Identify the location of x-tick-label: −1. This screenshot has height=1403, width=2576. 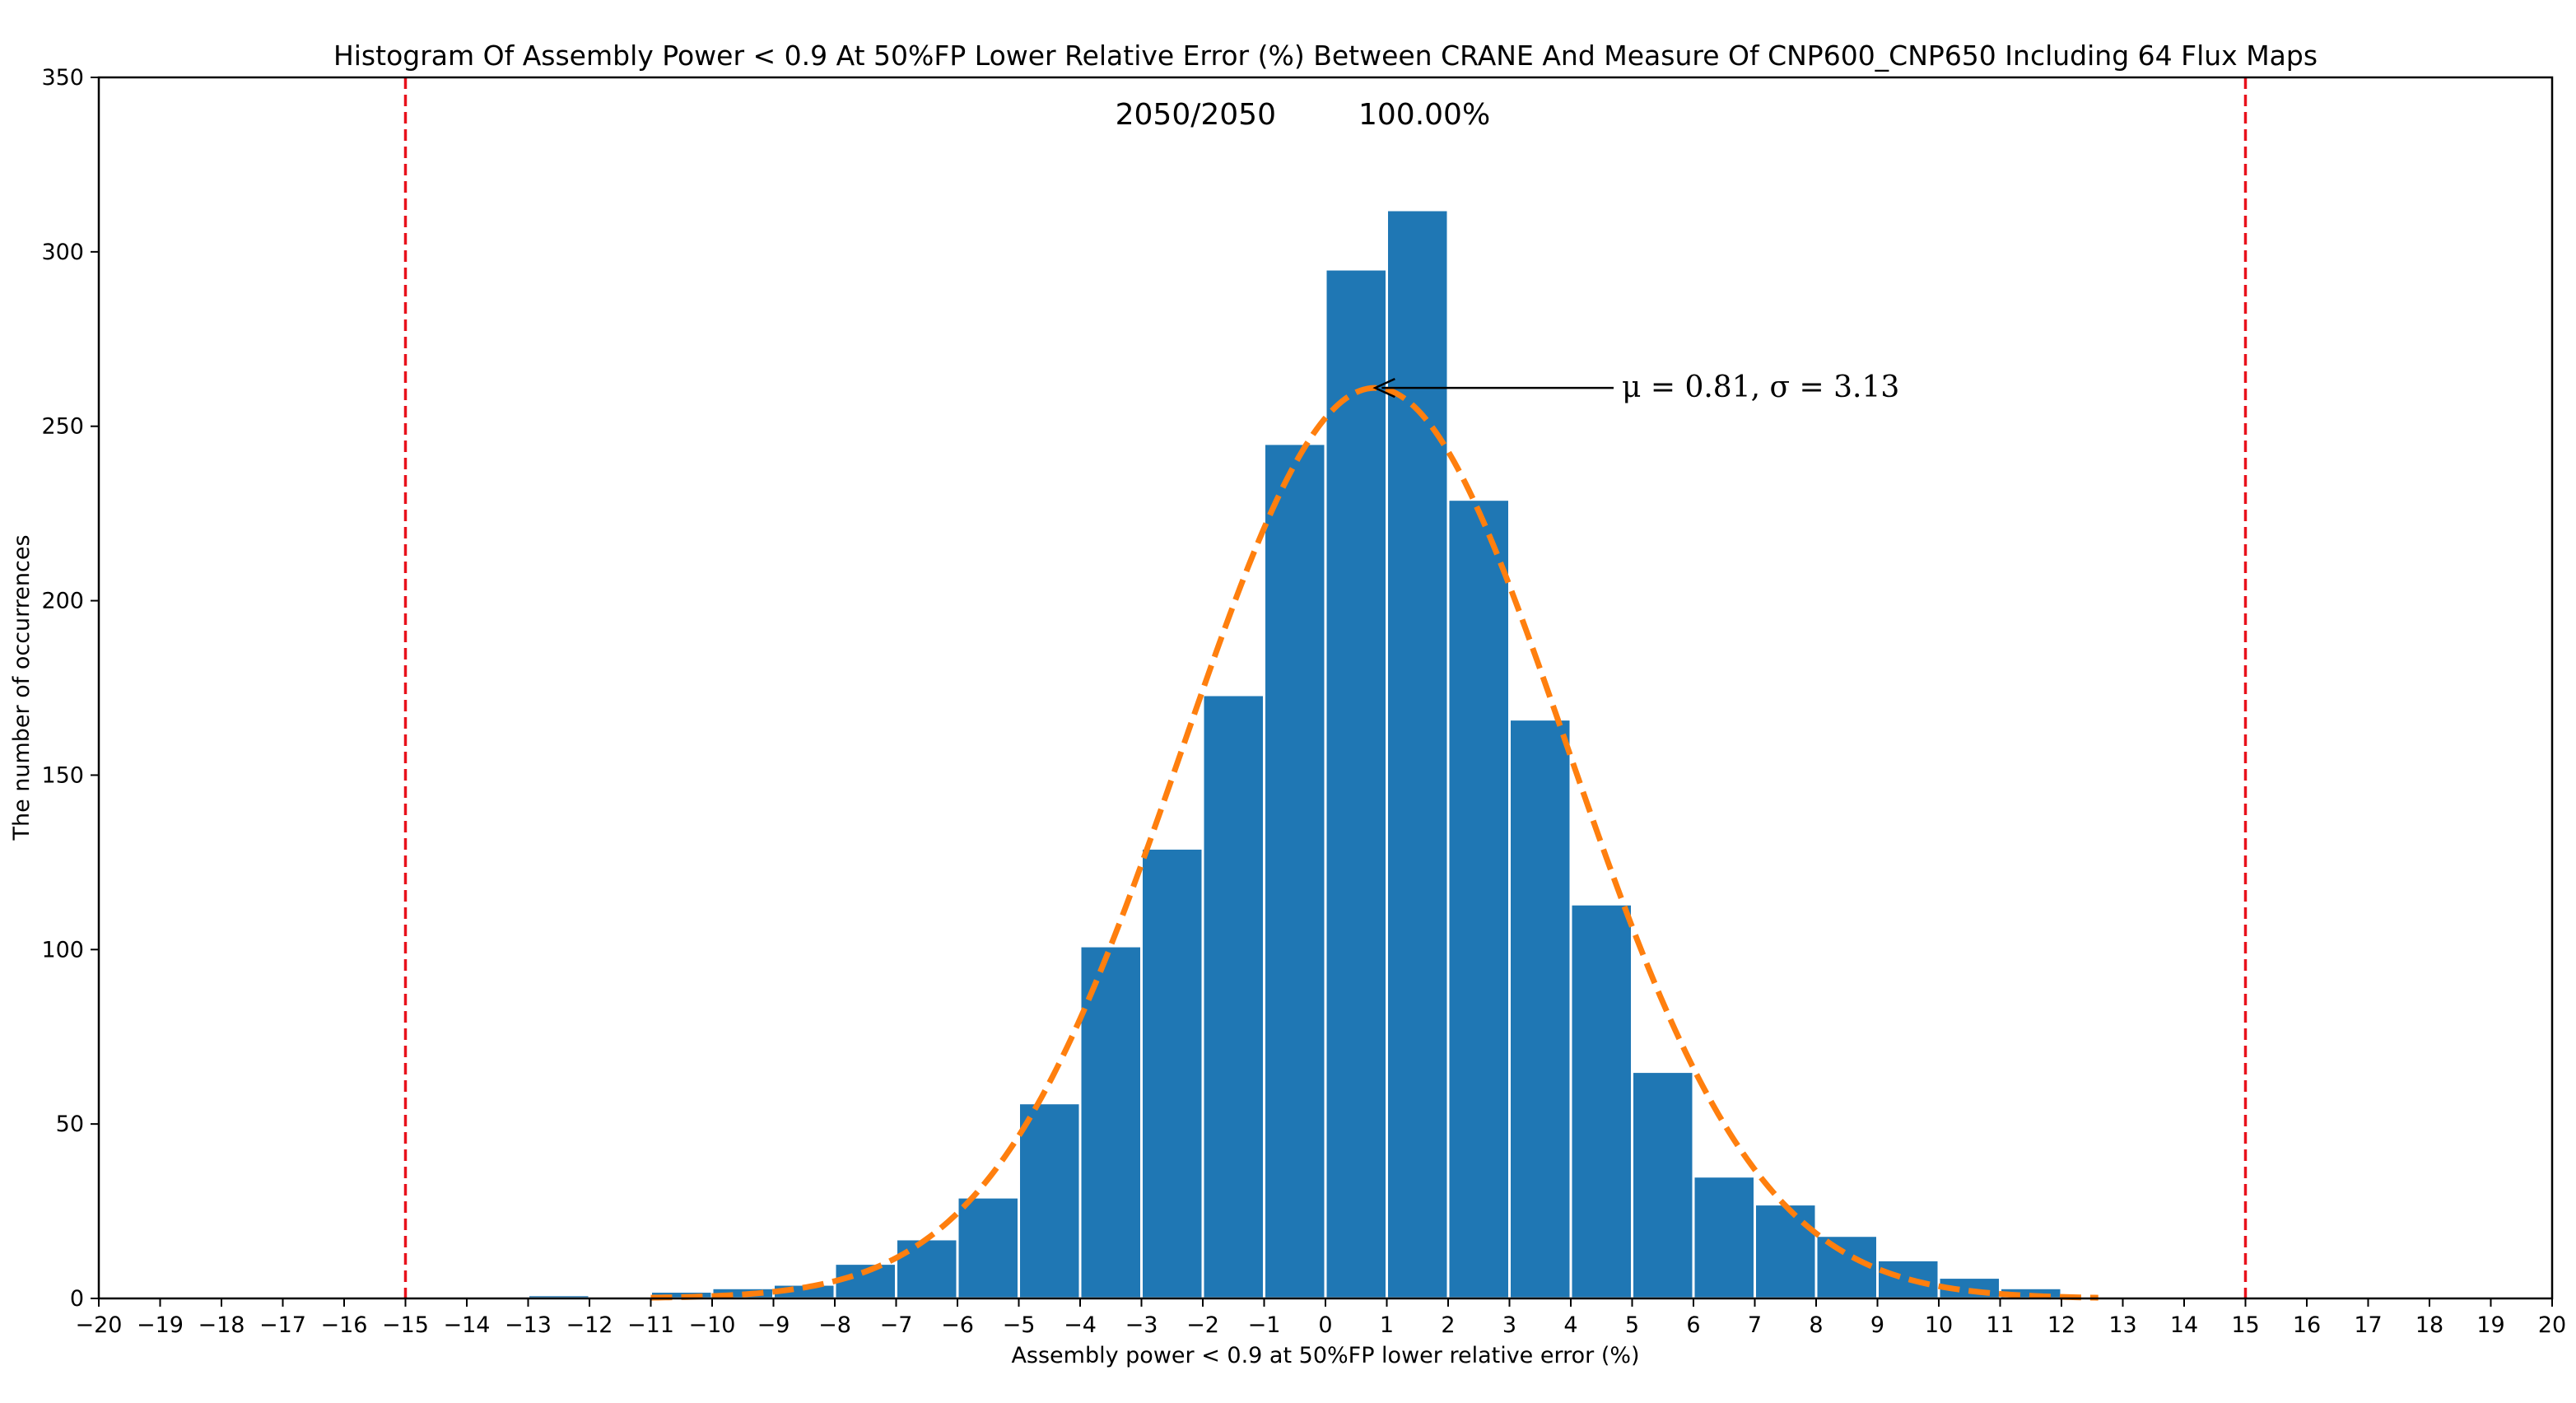
(1264, 1325).